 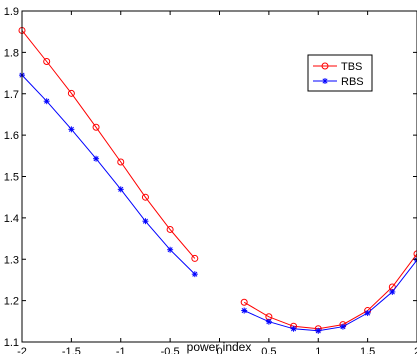 I want to click on x-tick-label: -2, so click(x=22, y=350).